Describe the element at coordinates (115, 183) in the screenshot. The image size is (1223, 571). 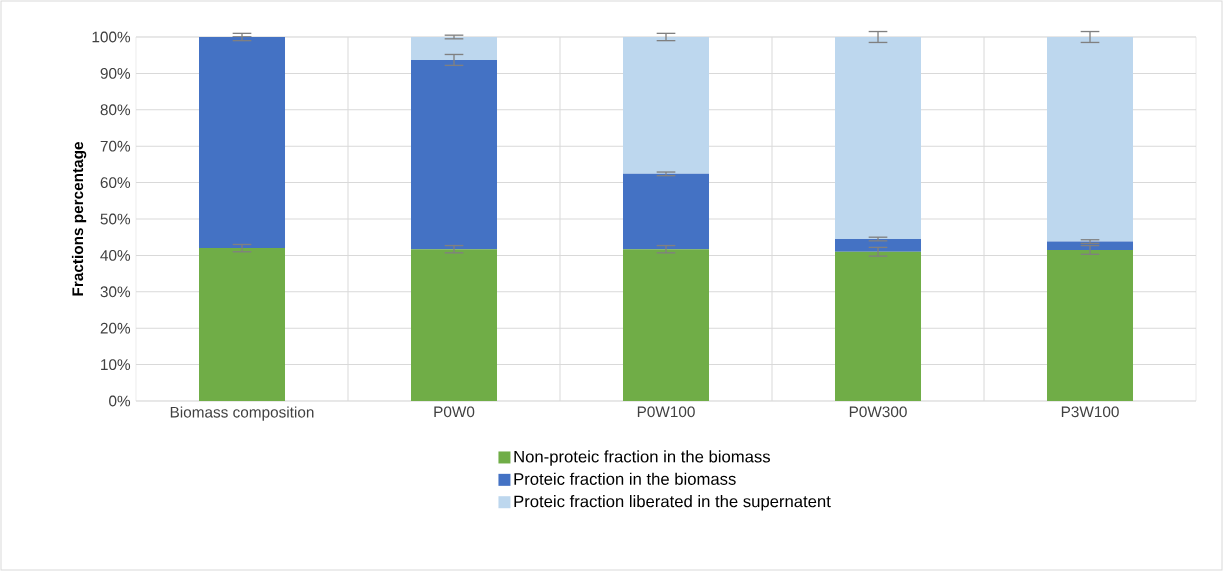
I see `y-tick-label: 60%` at that location.